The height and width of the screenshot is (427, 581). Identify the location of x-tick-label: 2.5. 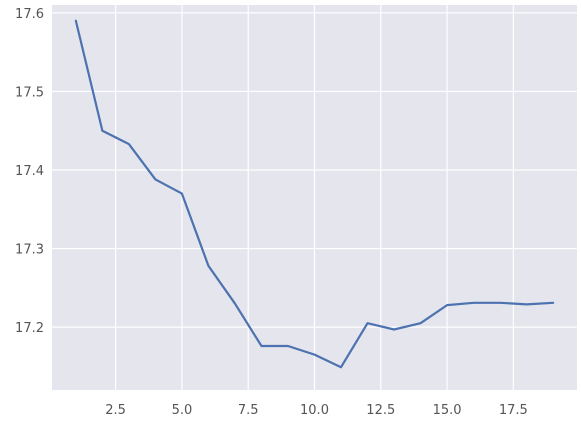
(115, 410).